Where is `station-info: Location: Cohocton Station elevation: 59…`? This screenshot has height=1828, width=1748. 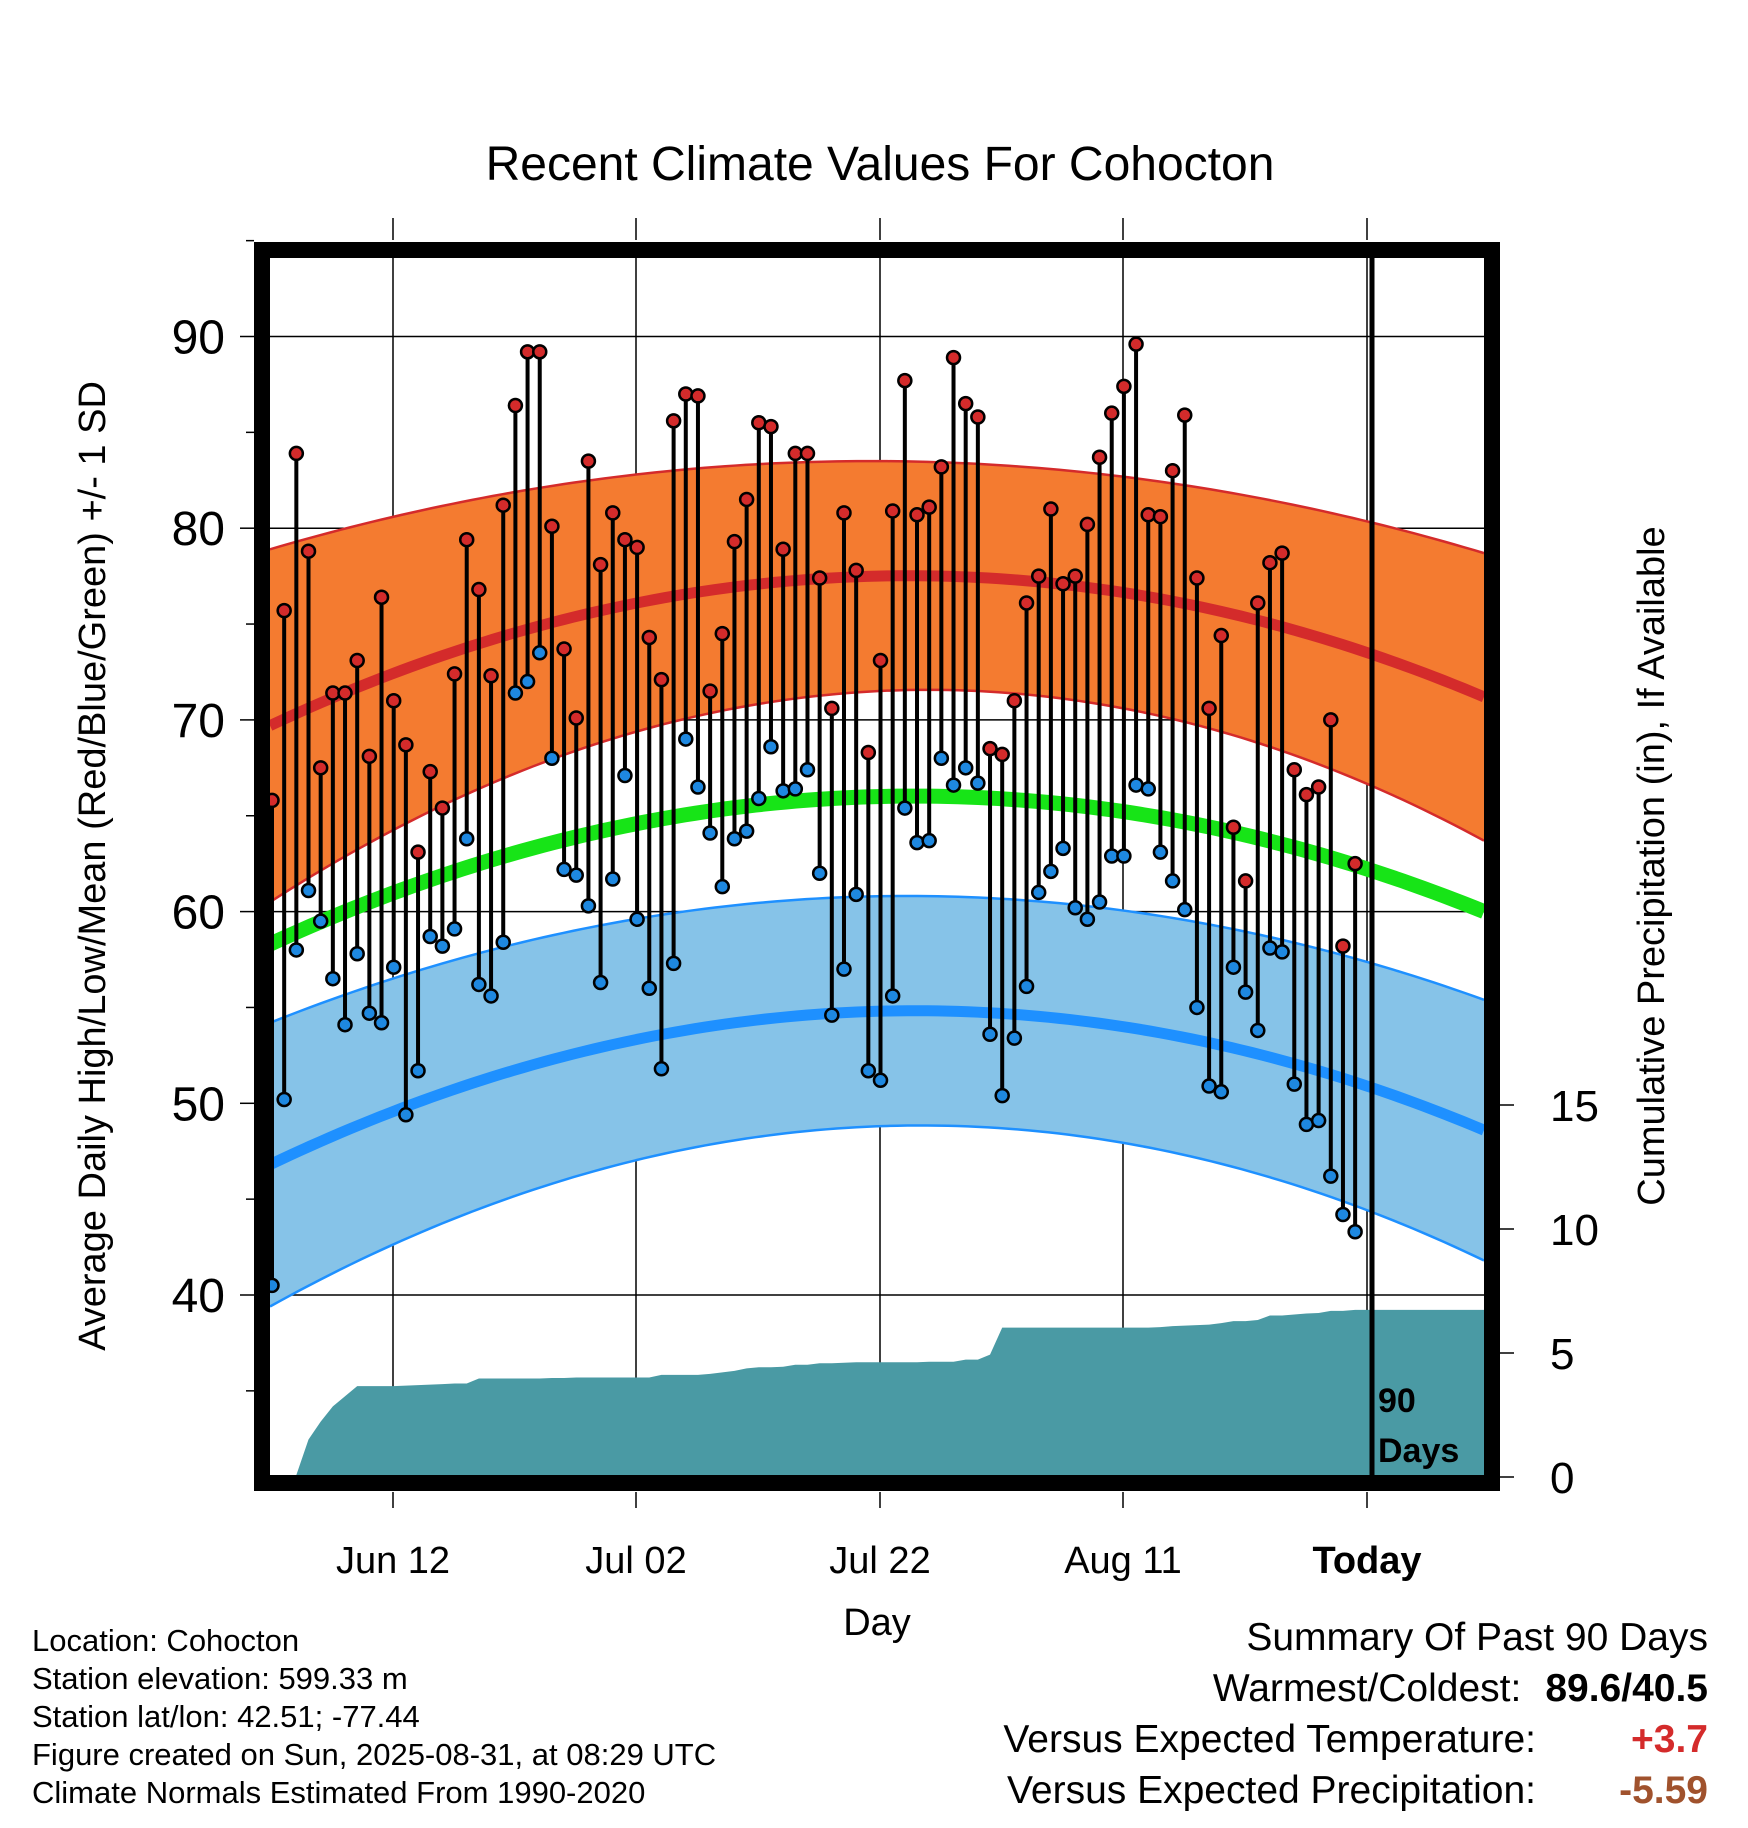
station-info: Location: Cohocton Station elevation: 59… is located at coordinates (374, 1717).